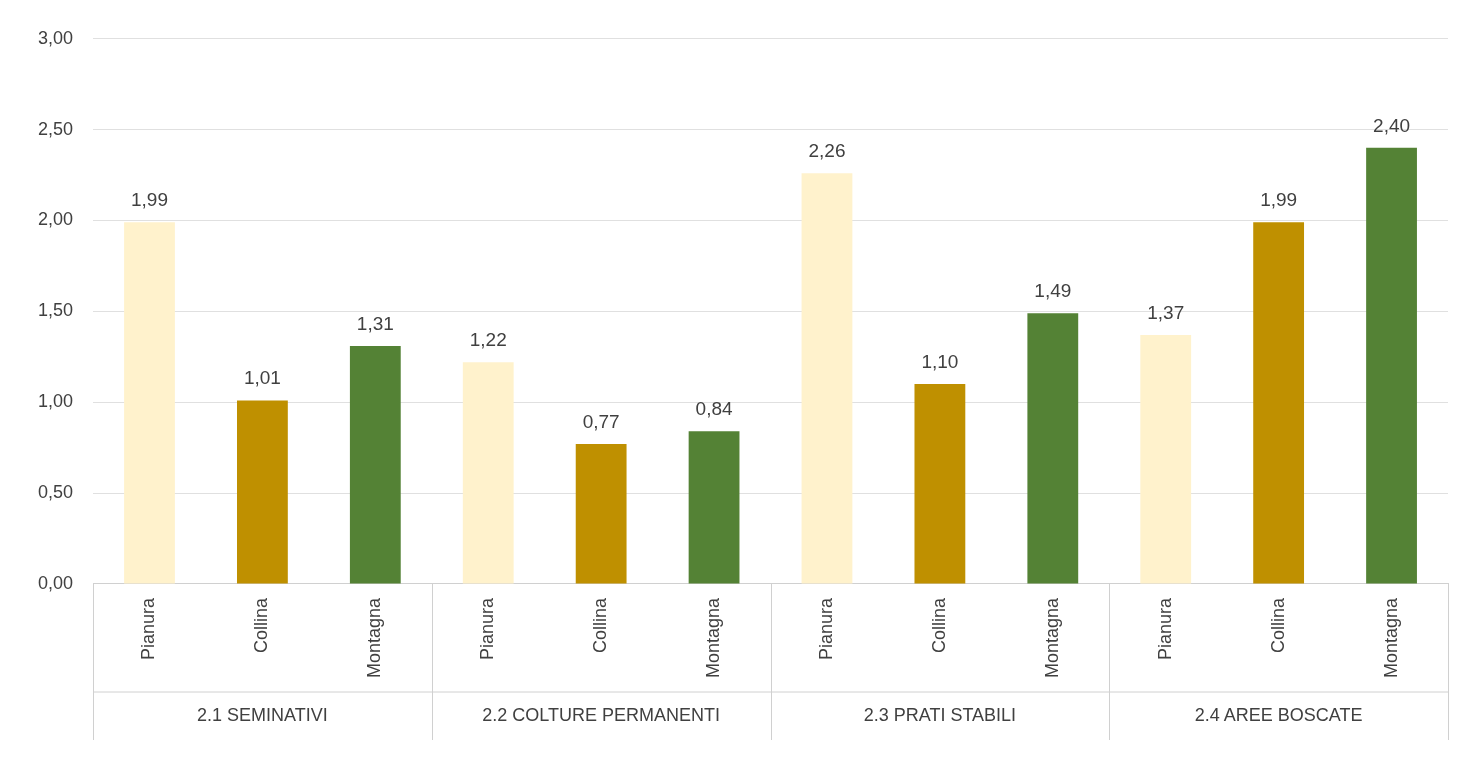 Image resolution: width=1478 pixels, height=760 pixels. I want to click on text: 2.1 SEMINATIVI, so click(262, 714).